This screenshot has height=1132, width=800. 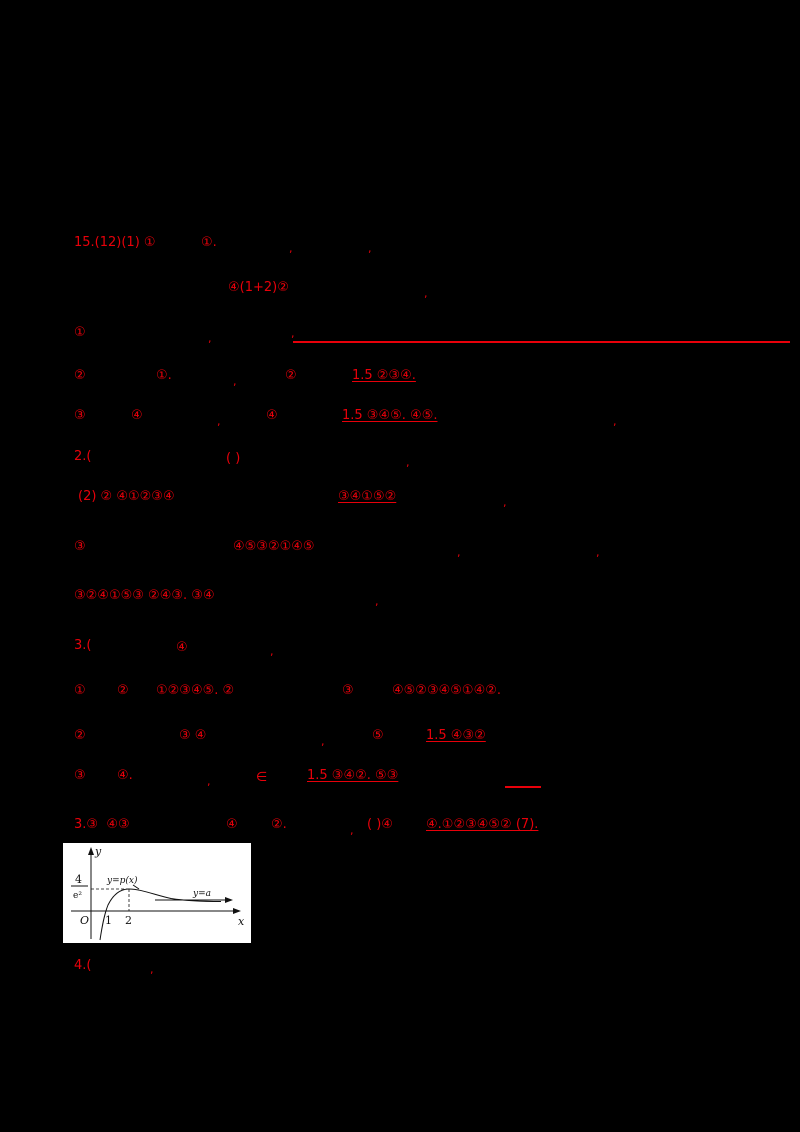 I want to click on text-fragment: ∈, so click(x=262, y=777).